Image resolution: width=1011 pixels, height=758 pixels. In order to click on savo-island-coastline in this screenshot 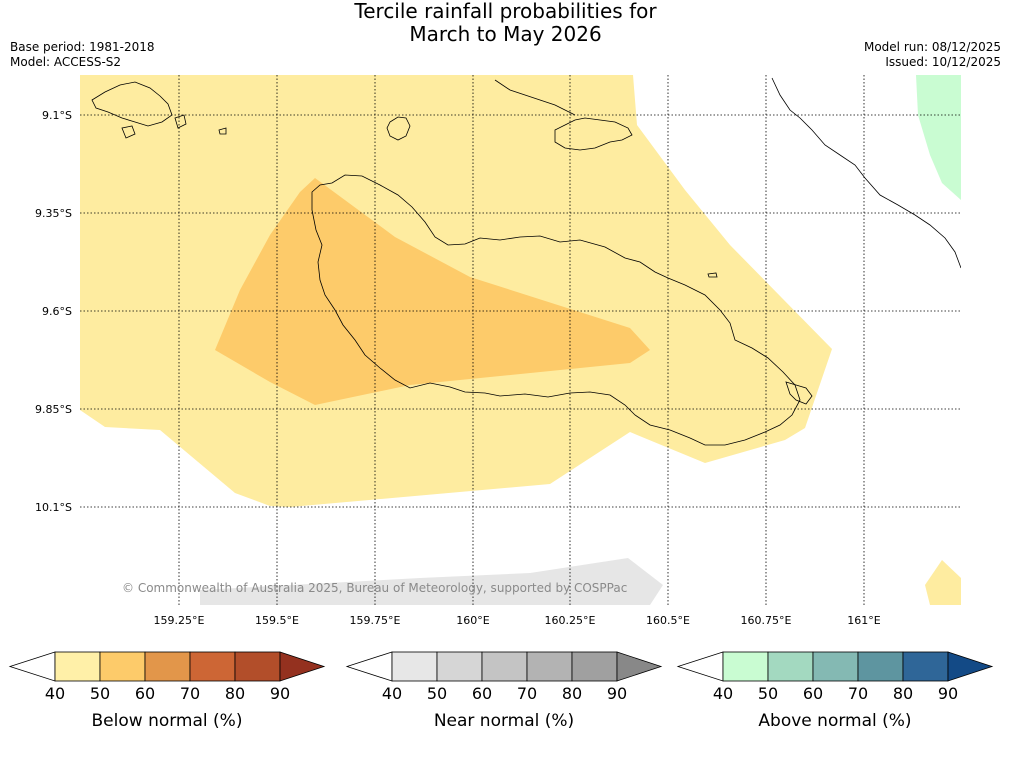, I will do `click(398, 128)`.